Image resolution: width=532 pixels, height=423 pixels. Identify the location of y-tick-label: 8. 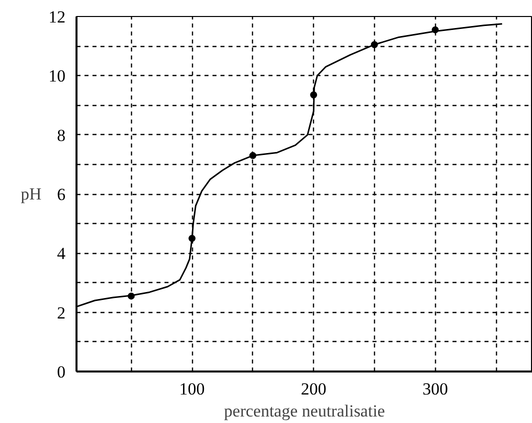
(61, 135).